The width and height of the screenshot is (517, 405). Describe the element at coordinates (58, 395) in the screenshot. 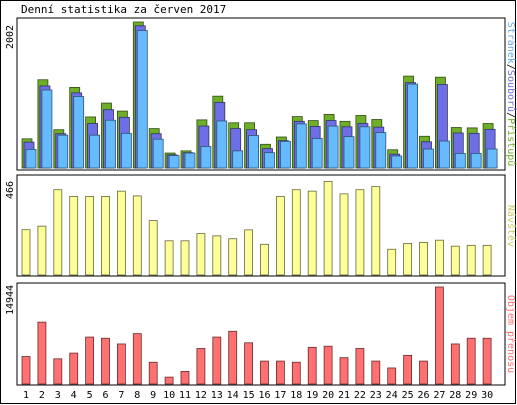

I see `day-label-3: 3` at that location.